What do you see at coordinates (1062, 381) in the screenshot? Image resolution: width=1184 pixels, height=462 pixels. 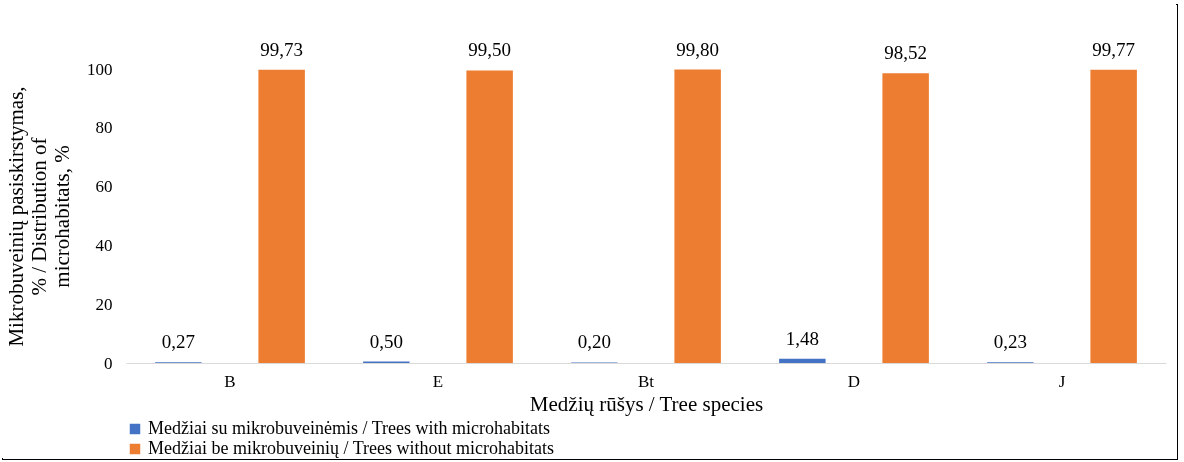 I see `x-tick-label: J` at bounding box center [1062, 381].